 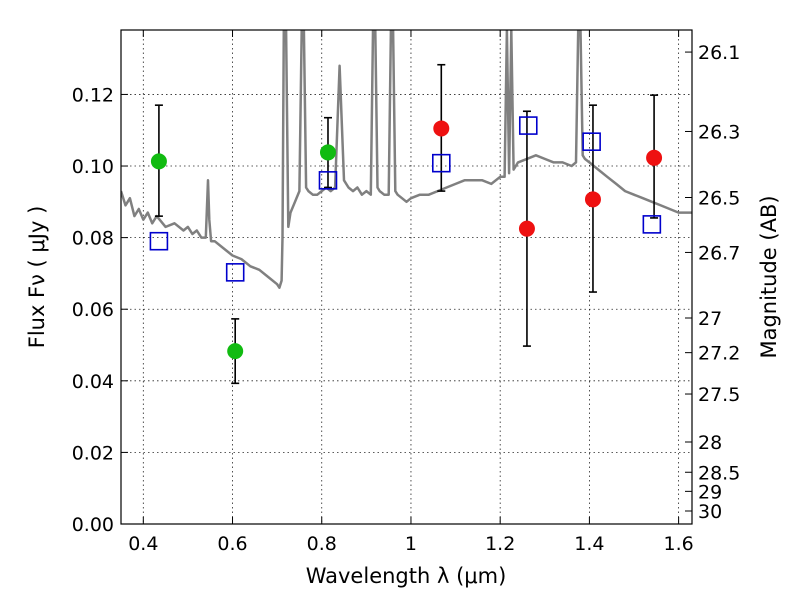 I want to click on x-tick-label: 0.6, so click(x=232, y=544).